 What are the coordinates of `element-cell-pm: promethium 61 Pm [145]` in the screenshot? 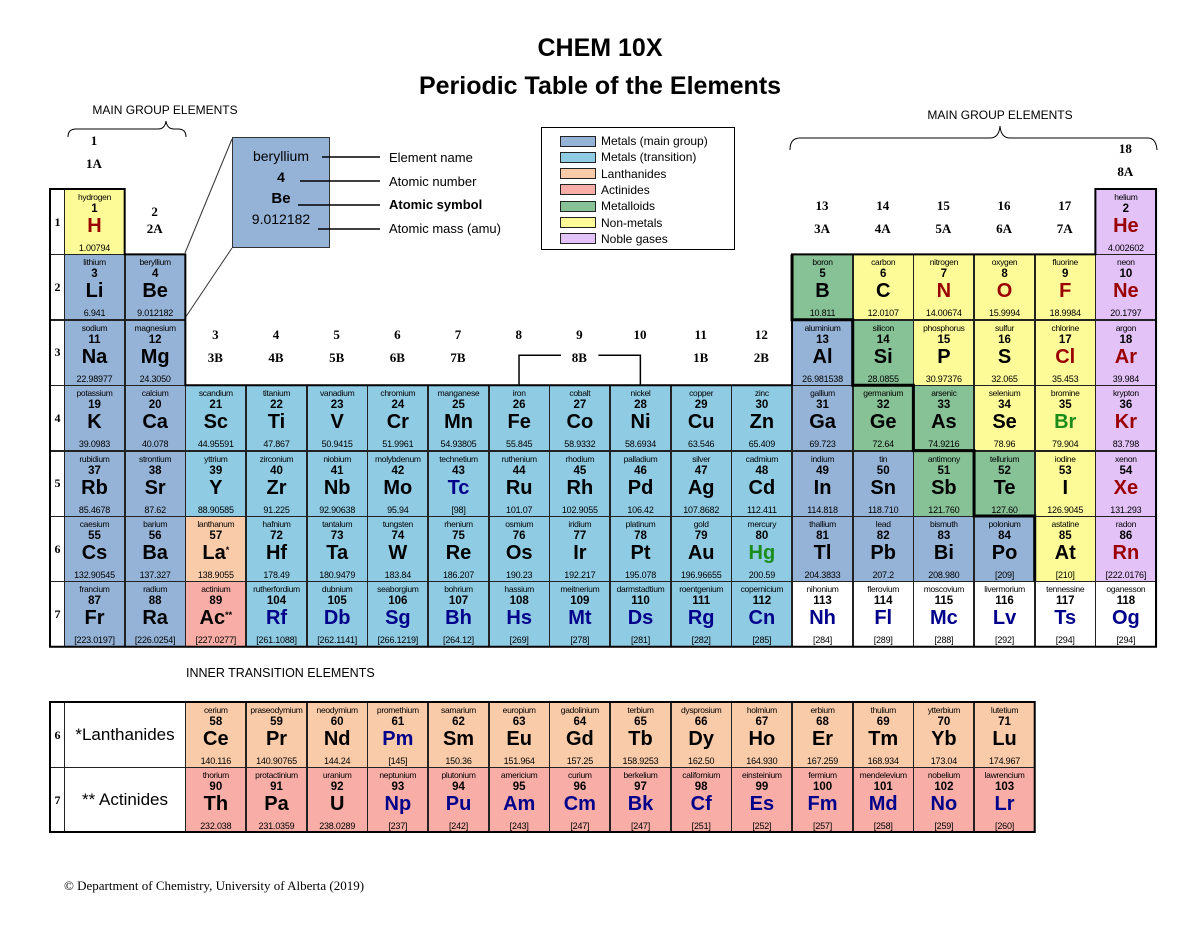 It's located at (398, 735).